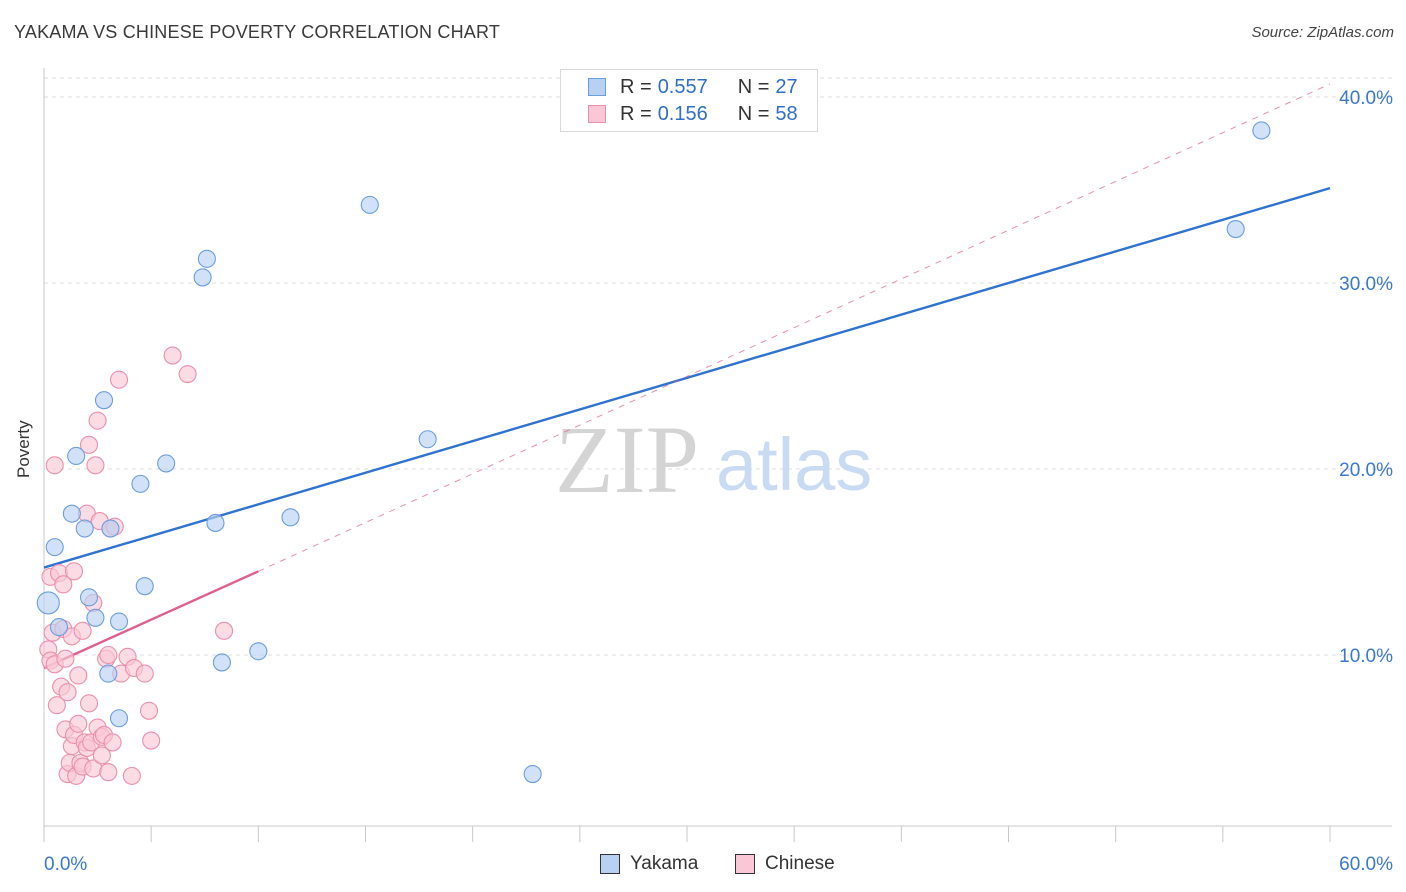  What do you see at coordinates (1366, 656) in the screenshot?
I see `y-tick-label-10: 10.0%` at bounding box center [1366, 656].